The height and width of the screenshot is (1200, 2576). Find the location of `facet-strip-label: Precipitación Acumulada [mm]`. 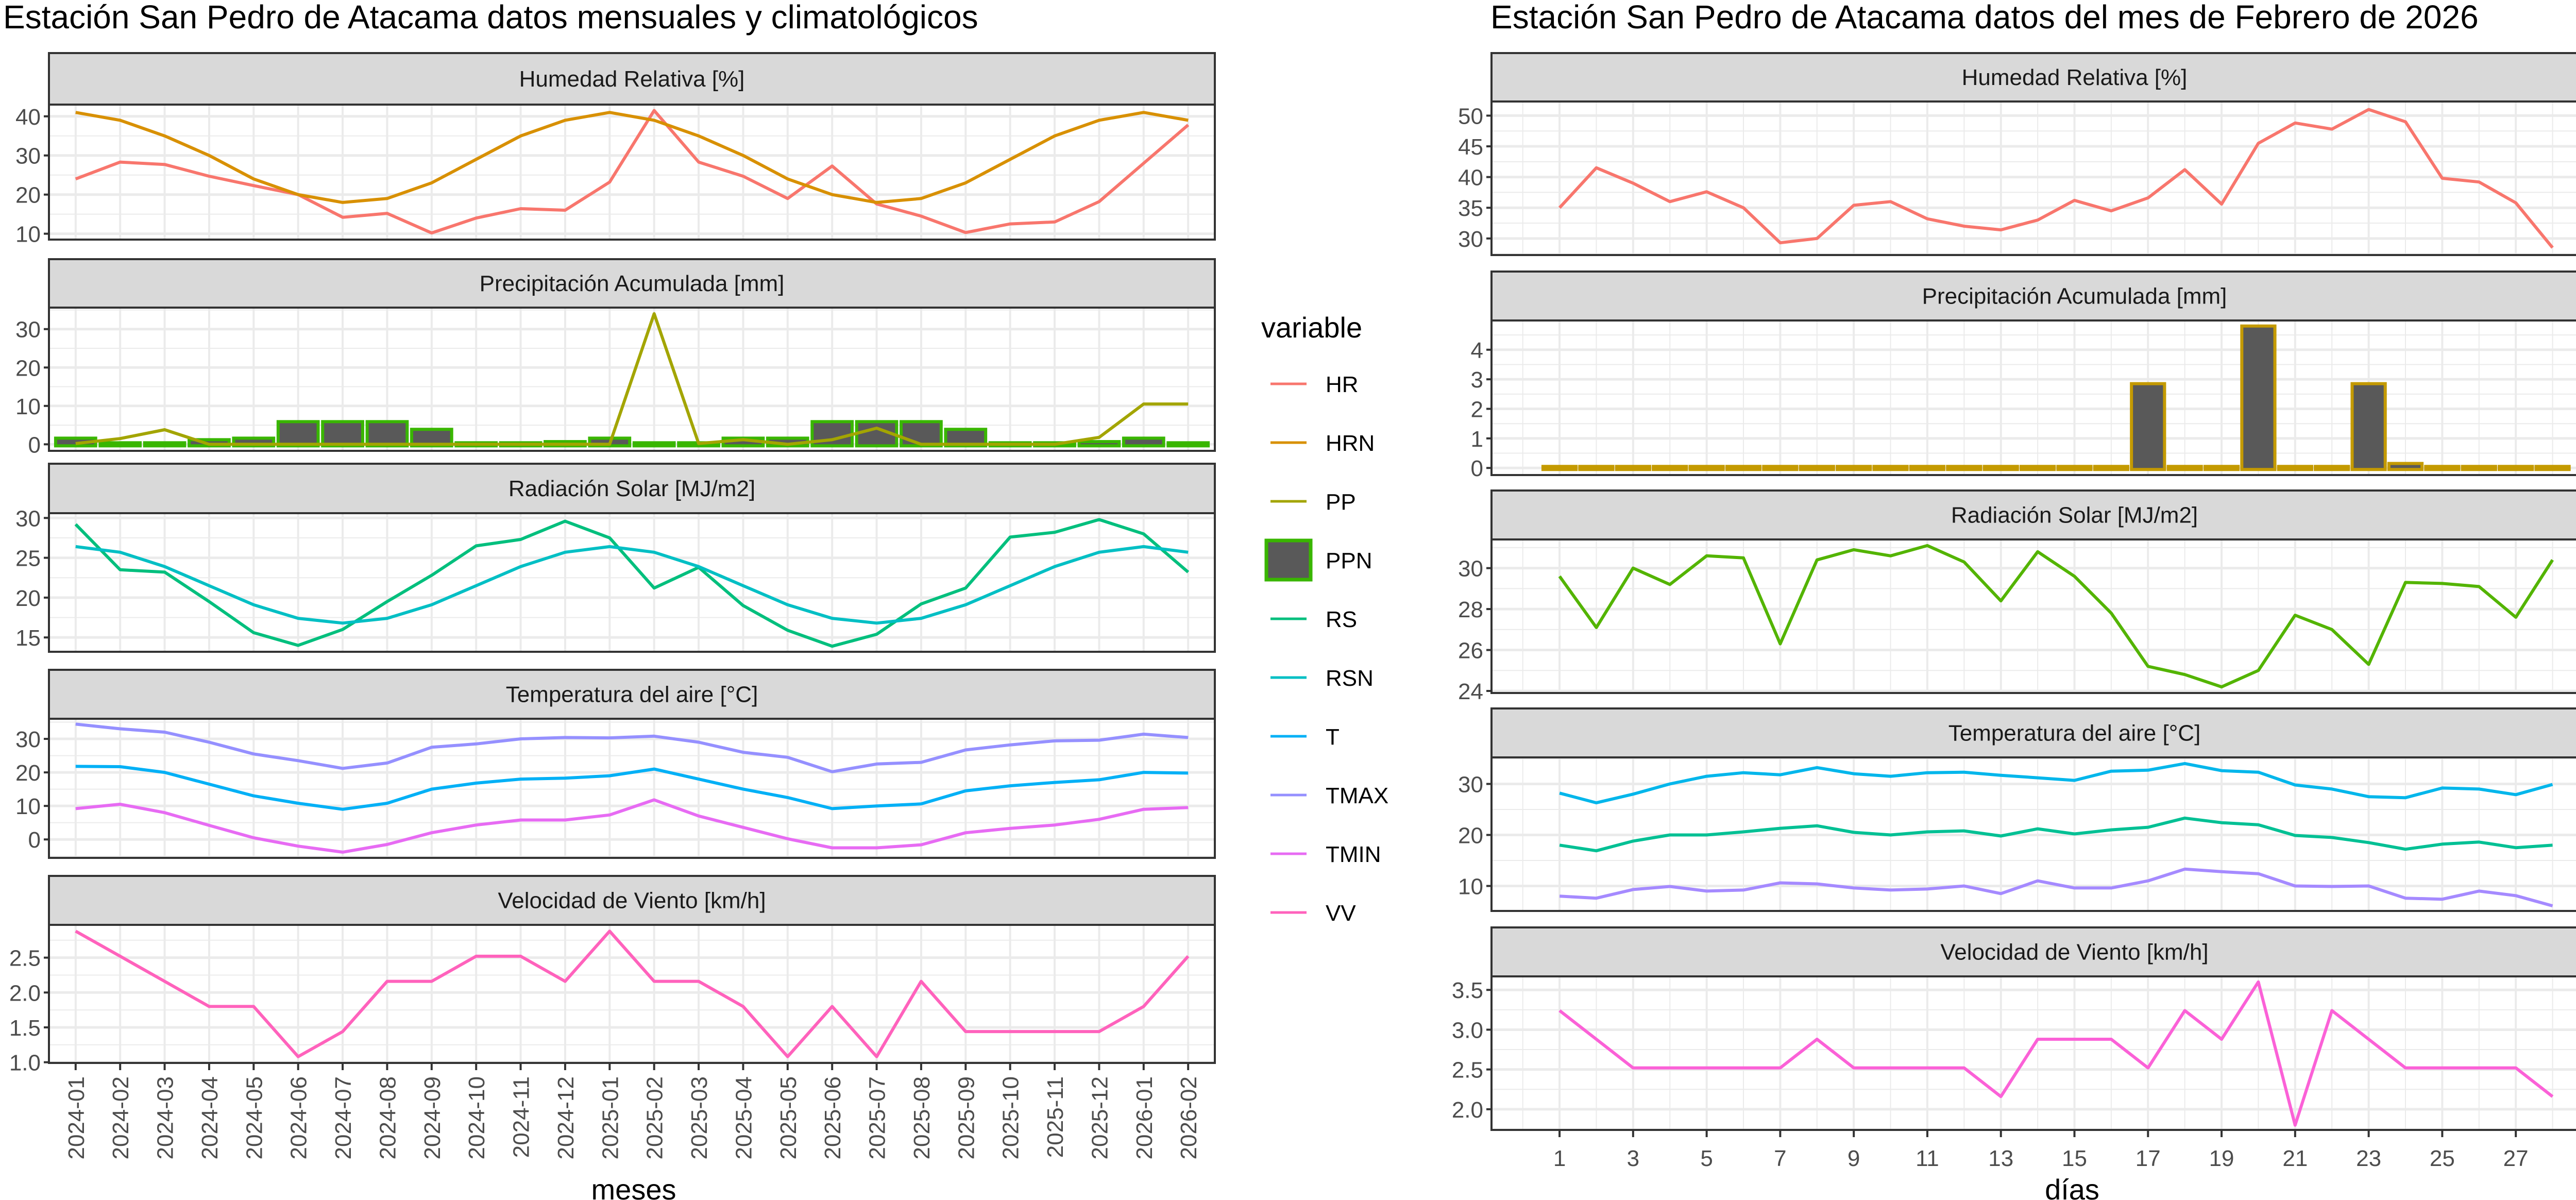

facet-strip-label: Precipitación Acumulada [mm] is located at coordinates (2074, 296).